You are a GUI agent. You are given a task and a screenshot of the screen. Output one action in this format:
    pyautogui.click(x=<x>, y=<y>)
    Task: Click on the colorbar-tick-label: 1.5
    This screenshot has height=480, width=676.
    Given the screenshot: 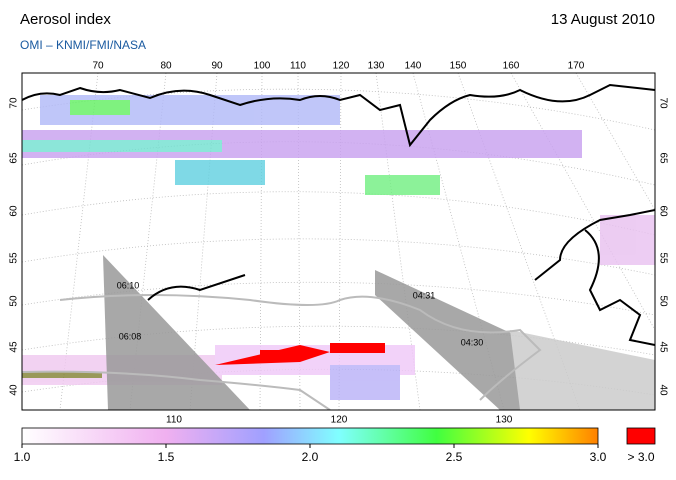 What is the action you would take?
    pyautogui.click(x=166, y=457)
    